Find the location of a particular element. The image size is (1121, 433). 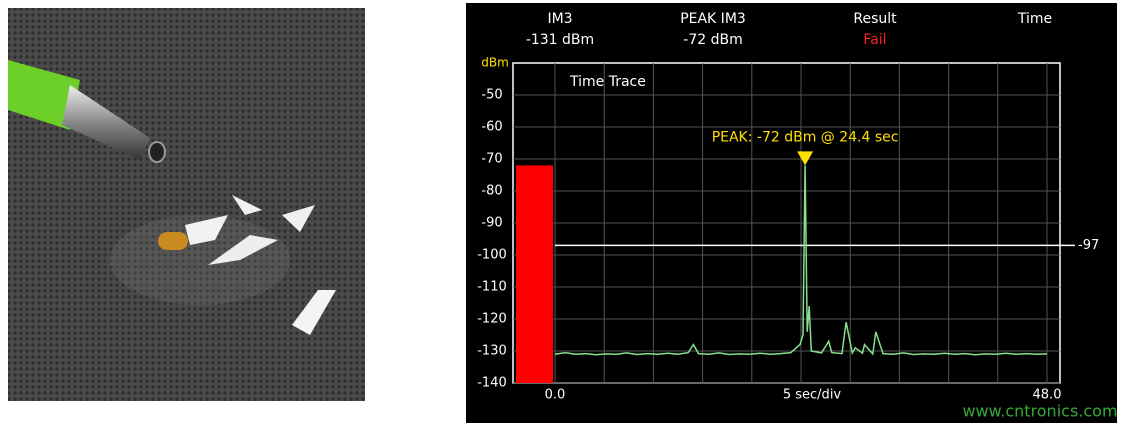

y-tick-label: -140 is located at coordinates (492, 383).